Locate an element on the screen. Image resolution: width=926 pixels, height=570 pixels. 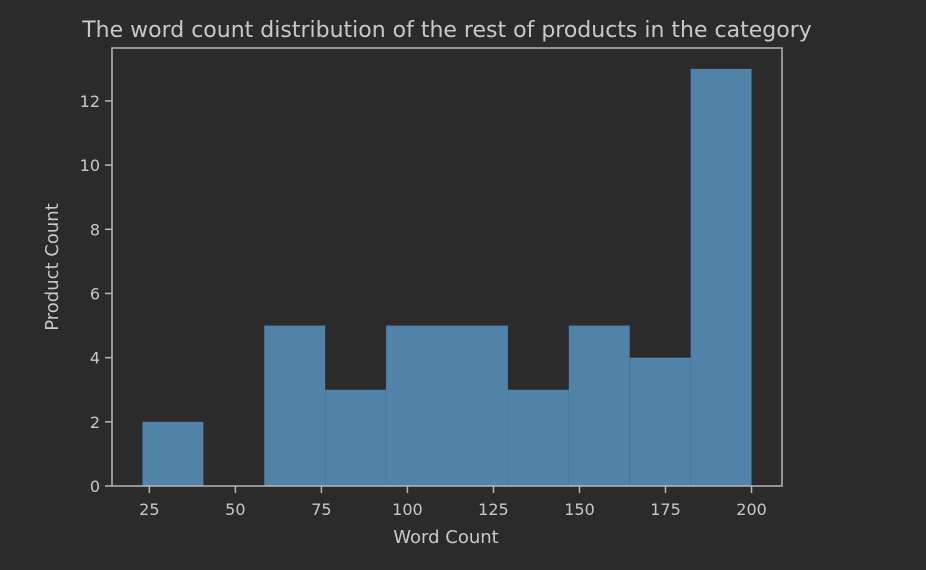
y-axis-label: Product Count is located at coordinates (52, 267).